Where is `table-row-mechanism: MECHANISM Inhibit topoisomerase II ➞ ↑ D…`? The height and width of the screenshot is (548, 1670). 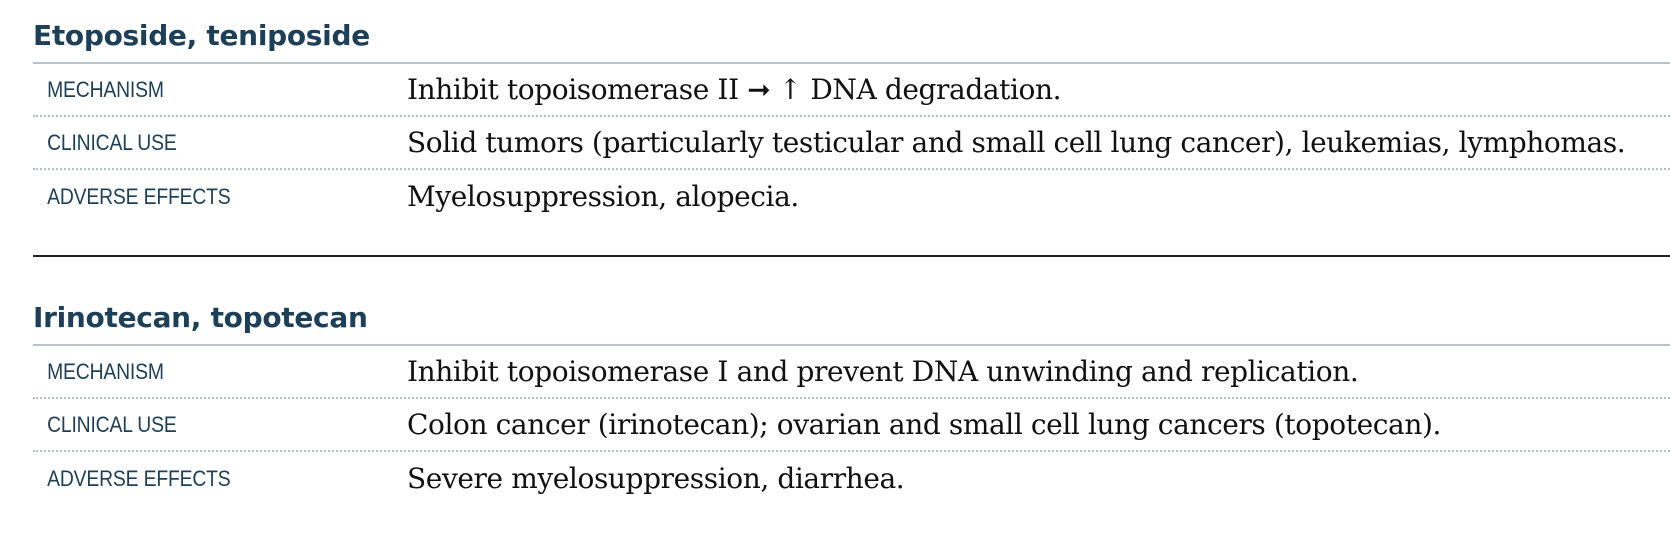
table-row-mechanism: MECHANISM Inhibit topoisomerase II ➞ ↑ D… is located at coordinates (851, 90).